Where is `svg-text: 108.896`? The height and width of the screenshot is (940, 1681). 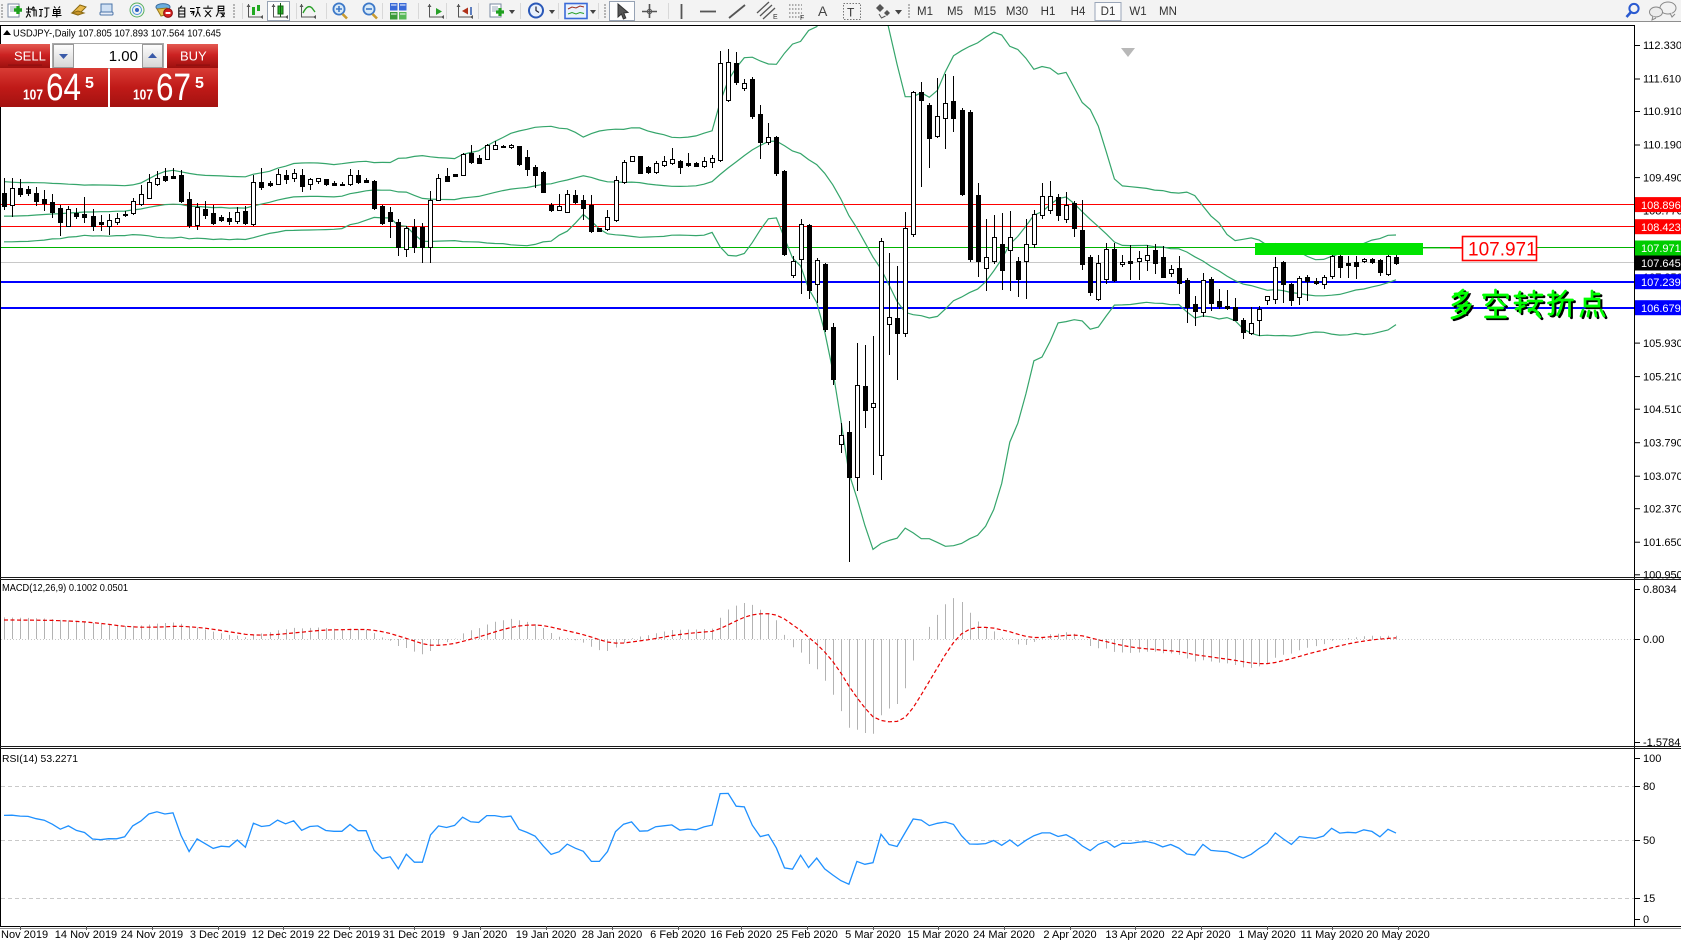 svg-text: 108.896 is located at coordinates (1661, 206).